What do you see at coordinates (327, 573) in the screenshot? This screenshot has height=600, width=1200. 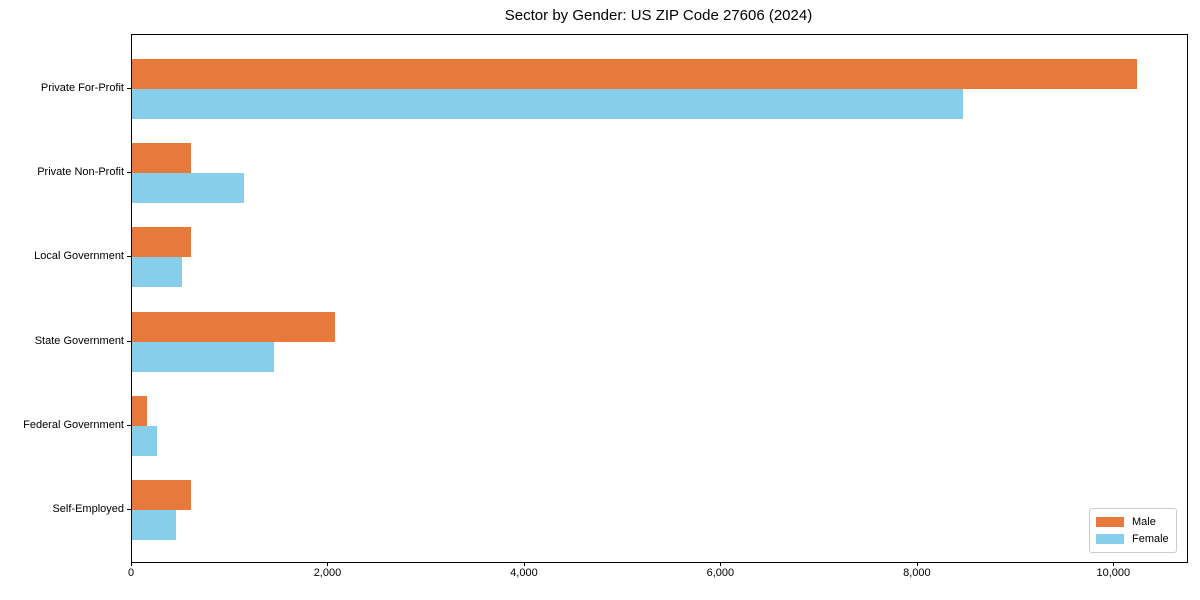 I see `x-tick-label-2-000: 2,000` at bounding box center [327, 573].